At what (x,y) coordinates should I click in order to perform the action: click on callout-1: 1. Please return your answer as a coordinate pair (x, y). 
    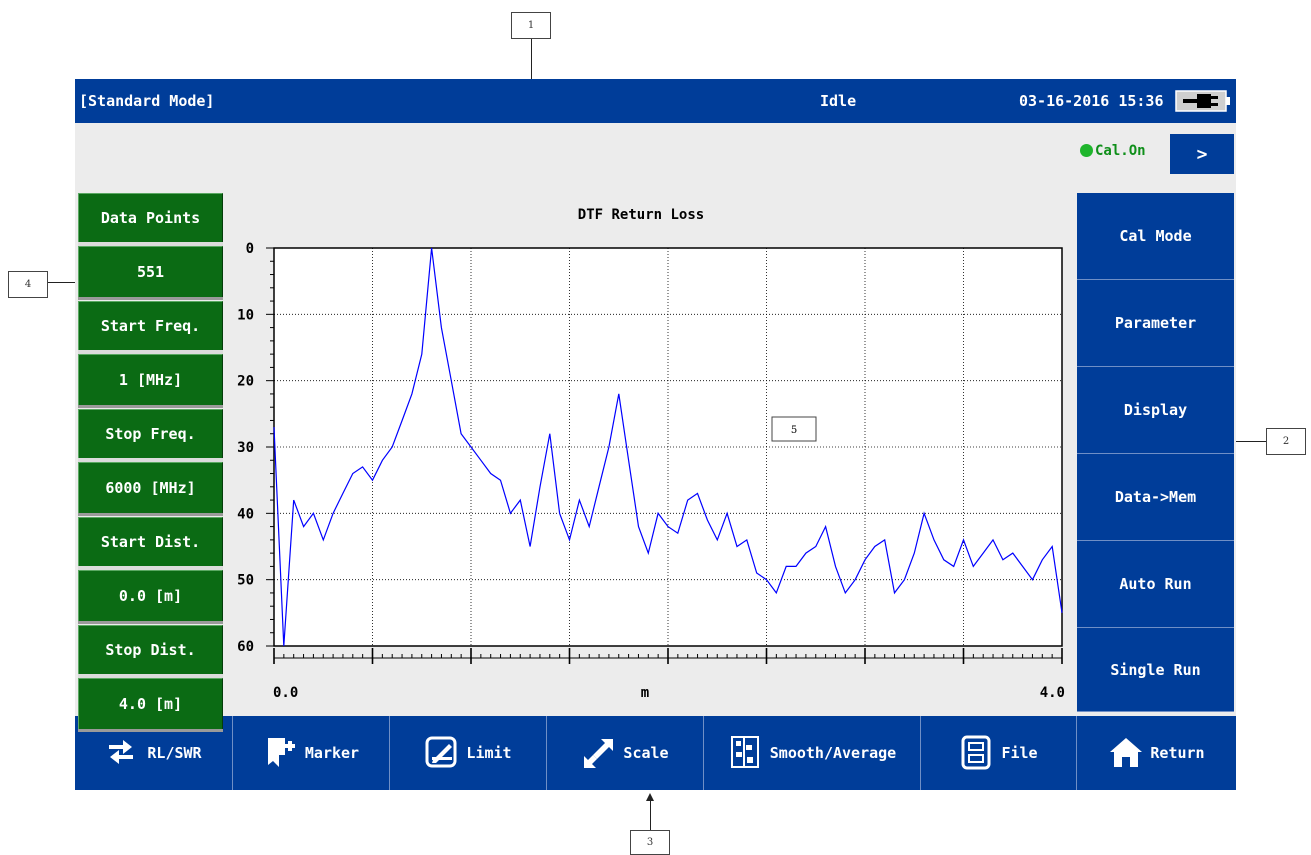
    Looking at the image, I should click on (531, 25).